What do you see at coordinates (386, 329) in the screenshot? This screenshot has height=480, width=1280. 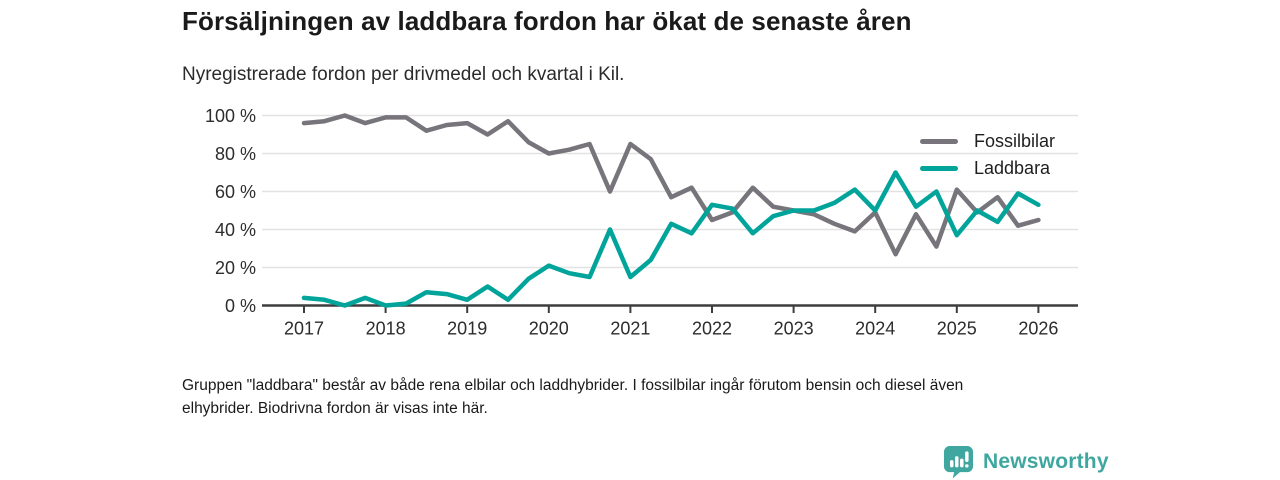 I see `svg-text: 2018` at bounding box center [386, 329].